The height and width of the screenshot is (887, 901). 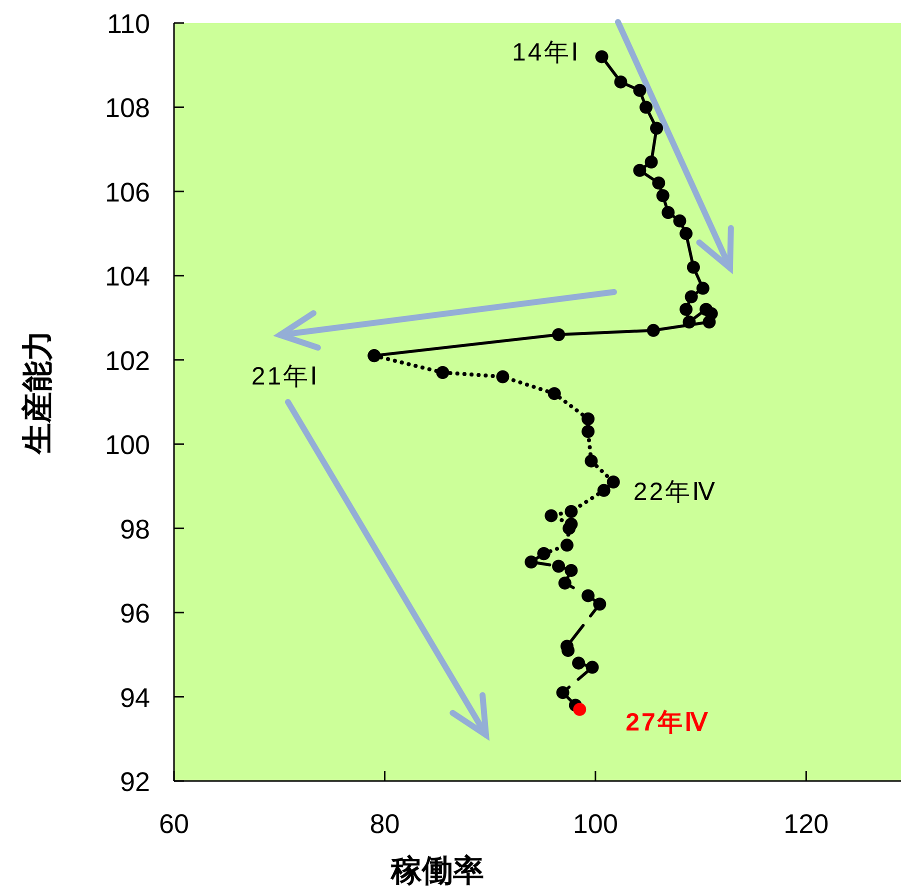 What do you see at coordinates (546, 52) in the screenshot?
I see `annotation: 14年Ⅰ` at bounding box center [546, 52].